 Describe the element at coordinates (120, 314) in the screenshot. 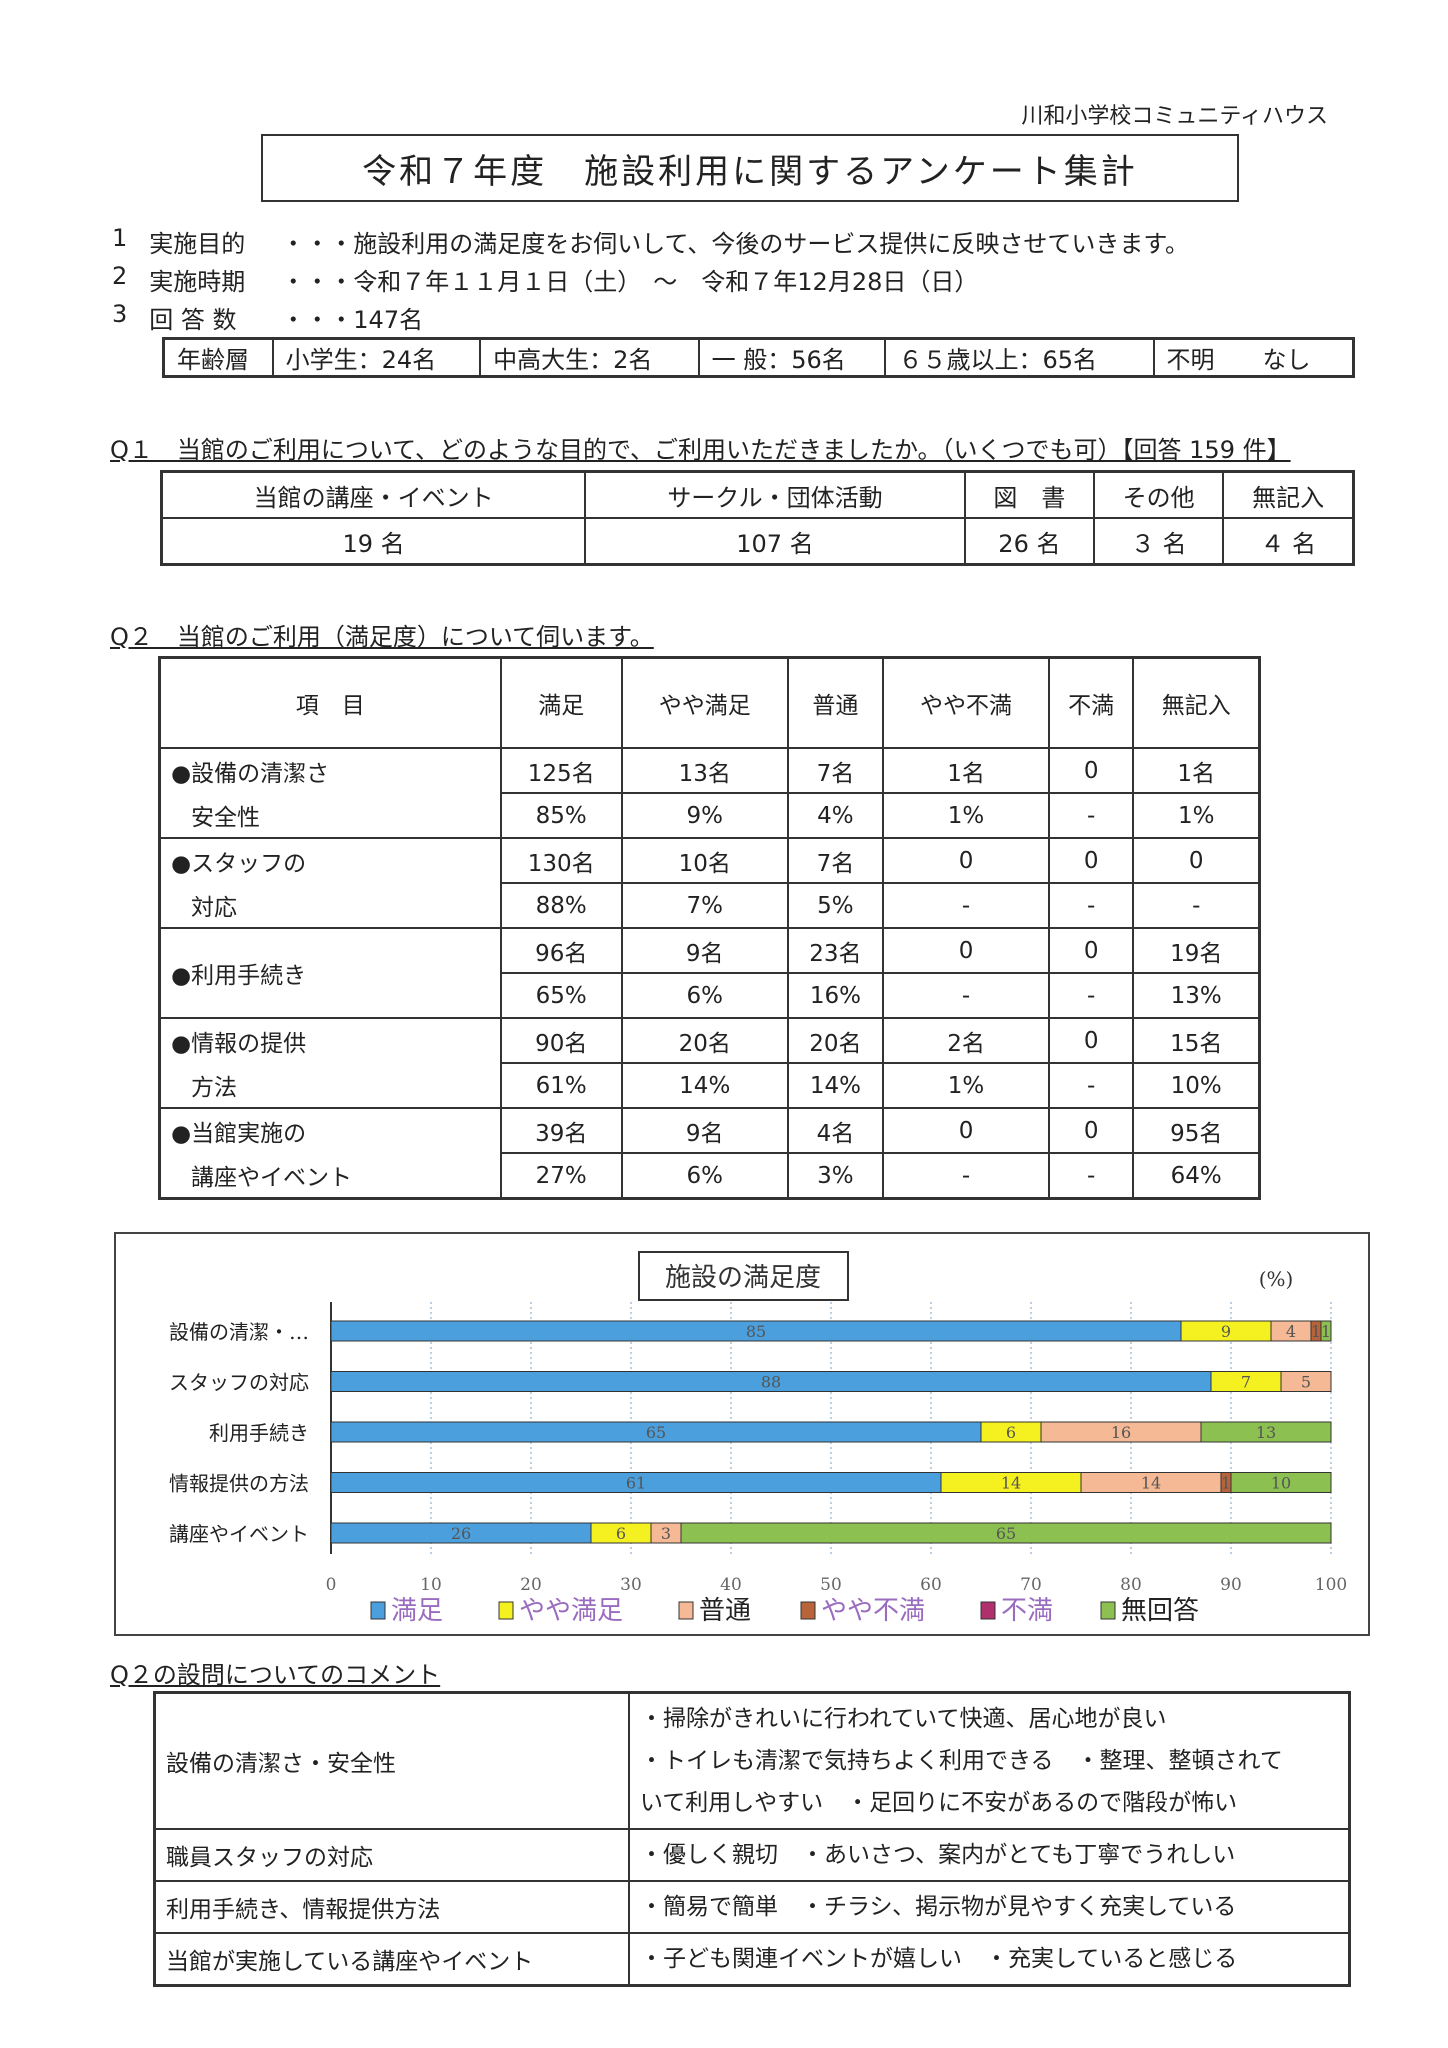

I see `info-number: 3` at that location.